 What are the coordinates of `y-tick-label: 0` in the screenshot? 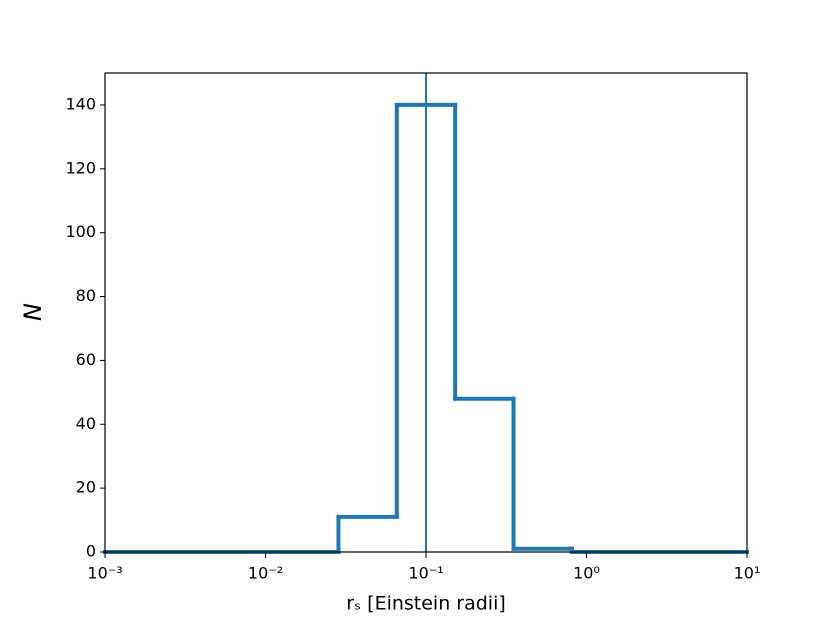 It's located at (91, 551).